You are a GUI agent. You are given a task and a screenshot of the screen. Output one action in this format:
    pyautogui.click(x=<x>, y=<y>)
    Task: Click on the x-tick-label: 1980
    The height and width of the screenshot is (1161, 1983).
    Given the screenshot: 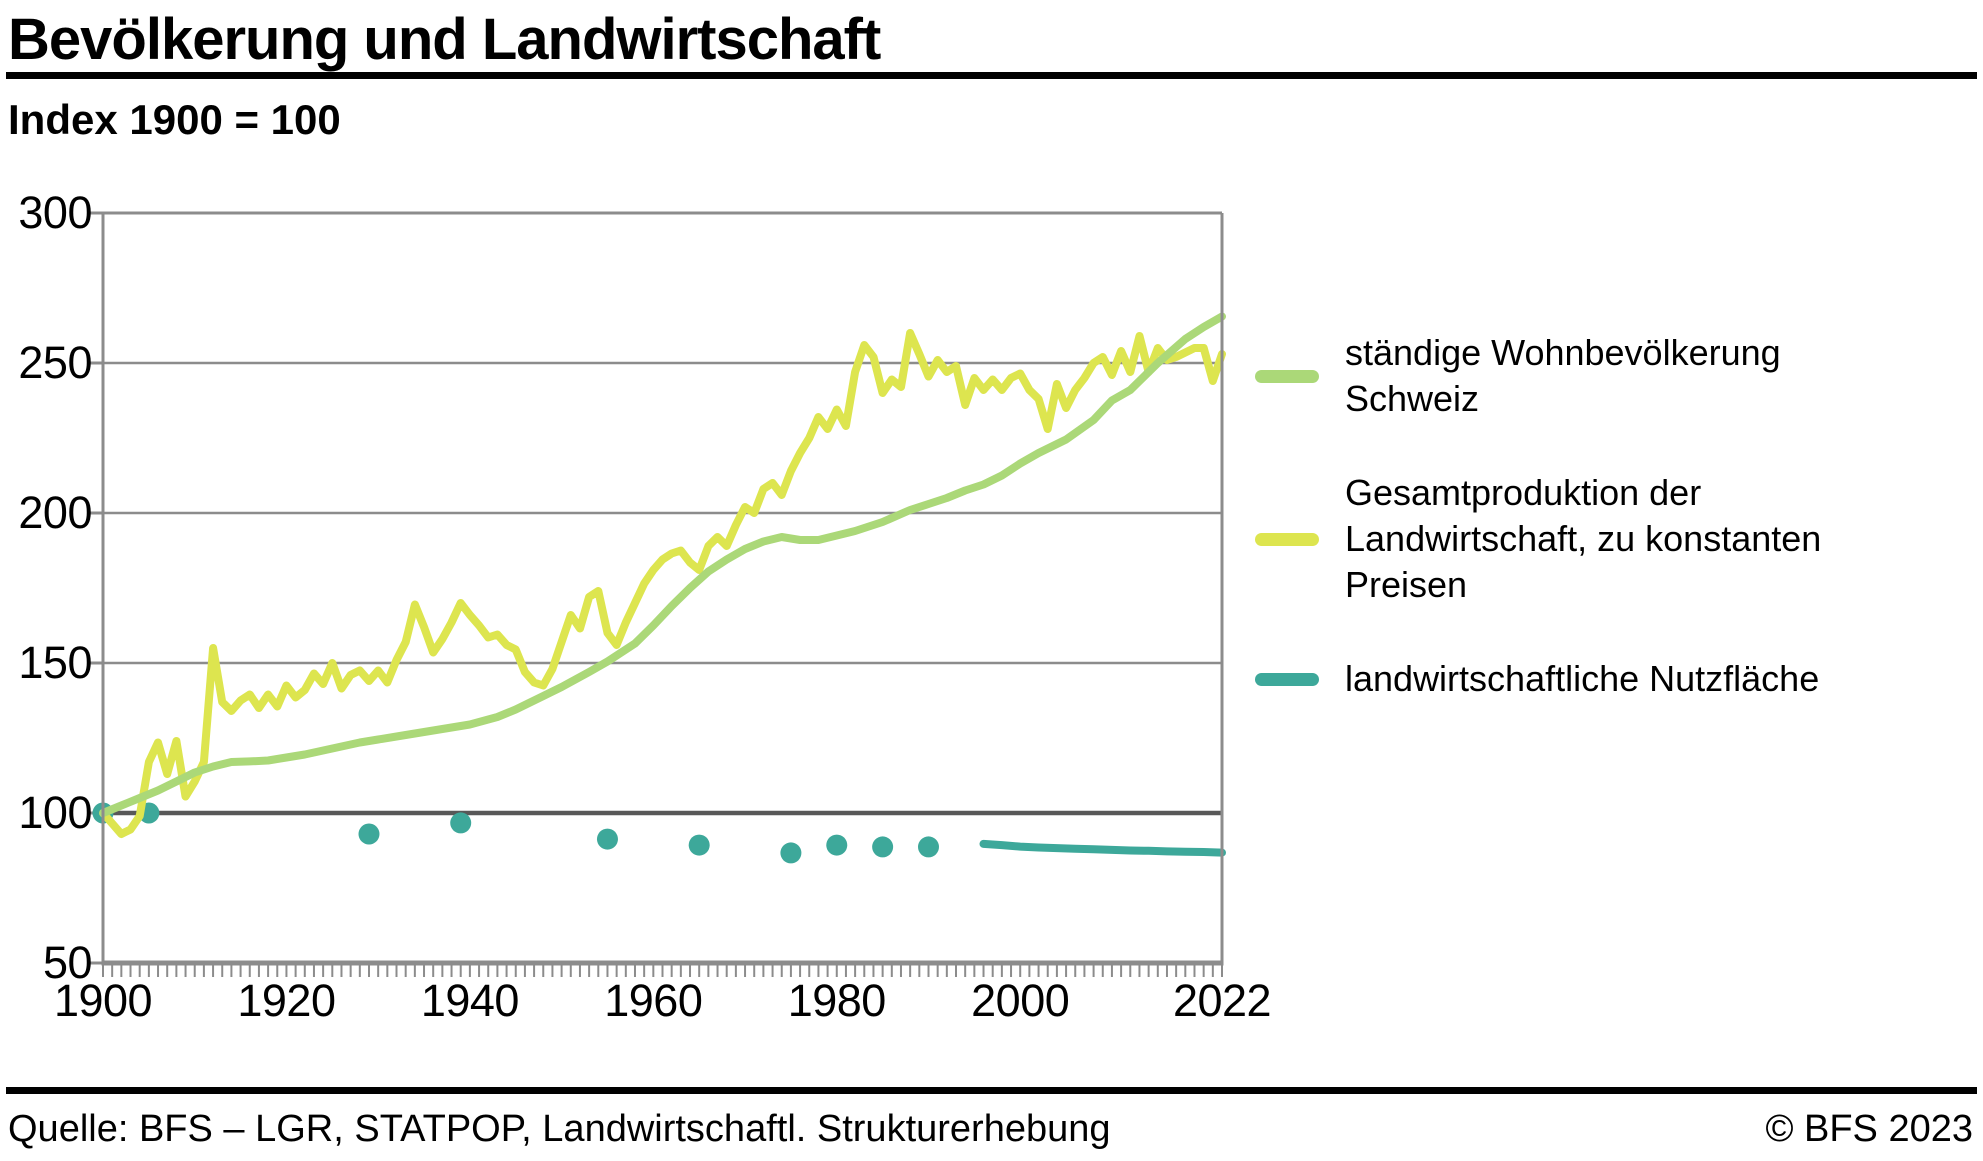 What is the action you would take?
    pyautogui.click(x=837, y=1000)
    